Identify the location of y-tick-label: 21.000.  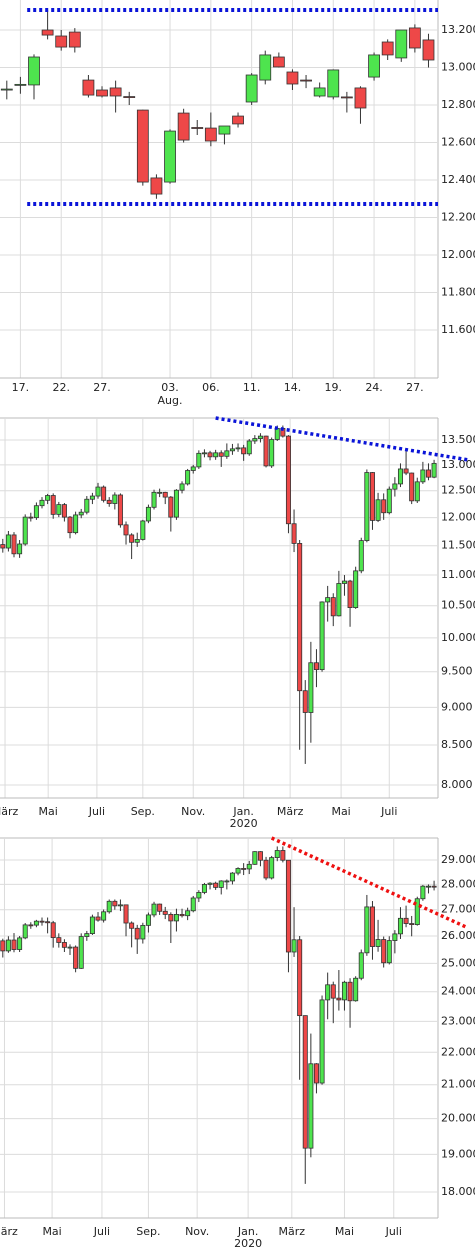
(458, 1084).